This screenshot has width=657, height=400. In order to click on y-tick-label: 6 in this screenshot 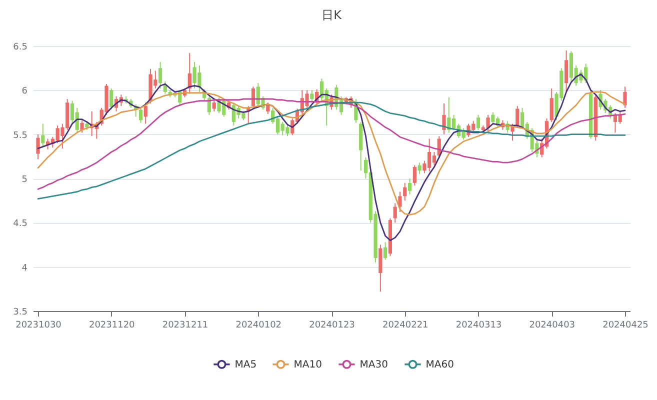, I will do `click(25, 91)`.